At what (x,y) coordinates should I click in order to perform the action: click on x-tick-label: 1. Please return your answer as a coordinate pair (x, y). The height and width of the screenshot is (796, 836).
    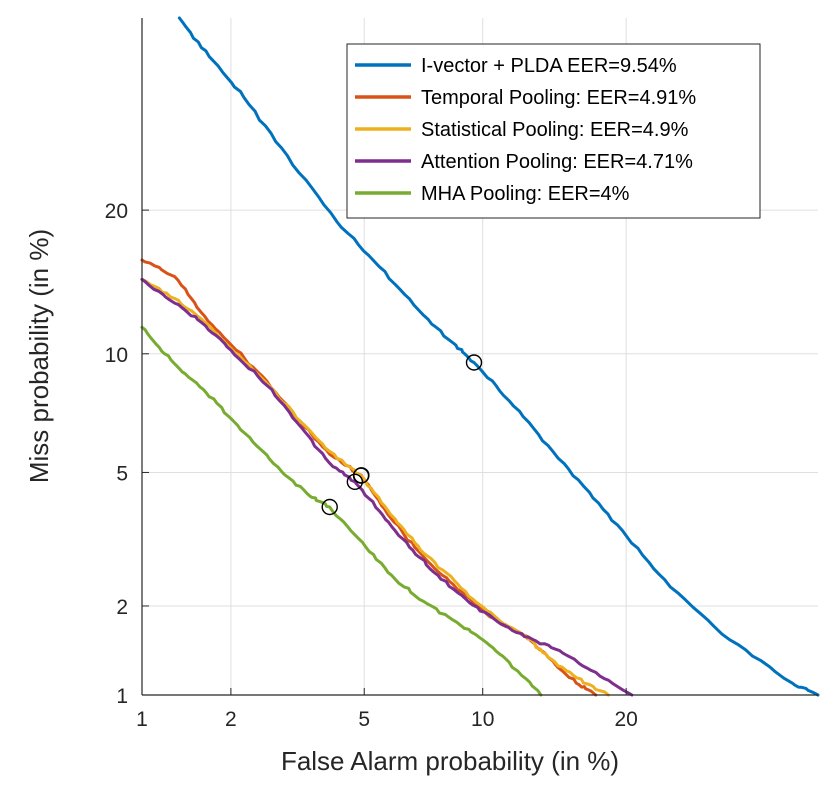
    Looking at the image, I should click on (142, 719).